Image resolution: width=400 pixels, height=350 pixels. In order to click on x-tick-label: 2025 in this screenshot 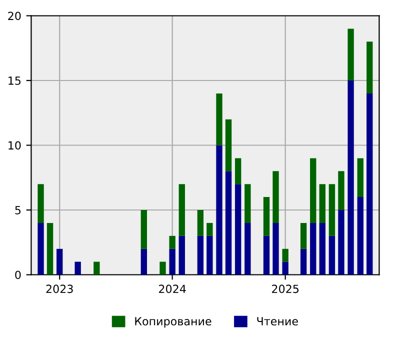, I will do `click(285, 289)`.